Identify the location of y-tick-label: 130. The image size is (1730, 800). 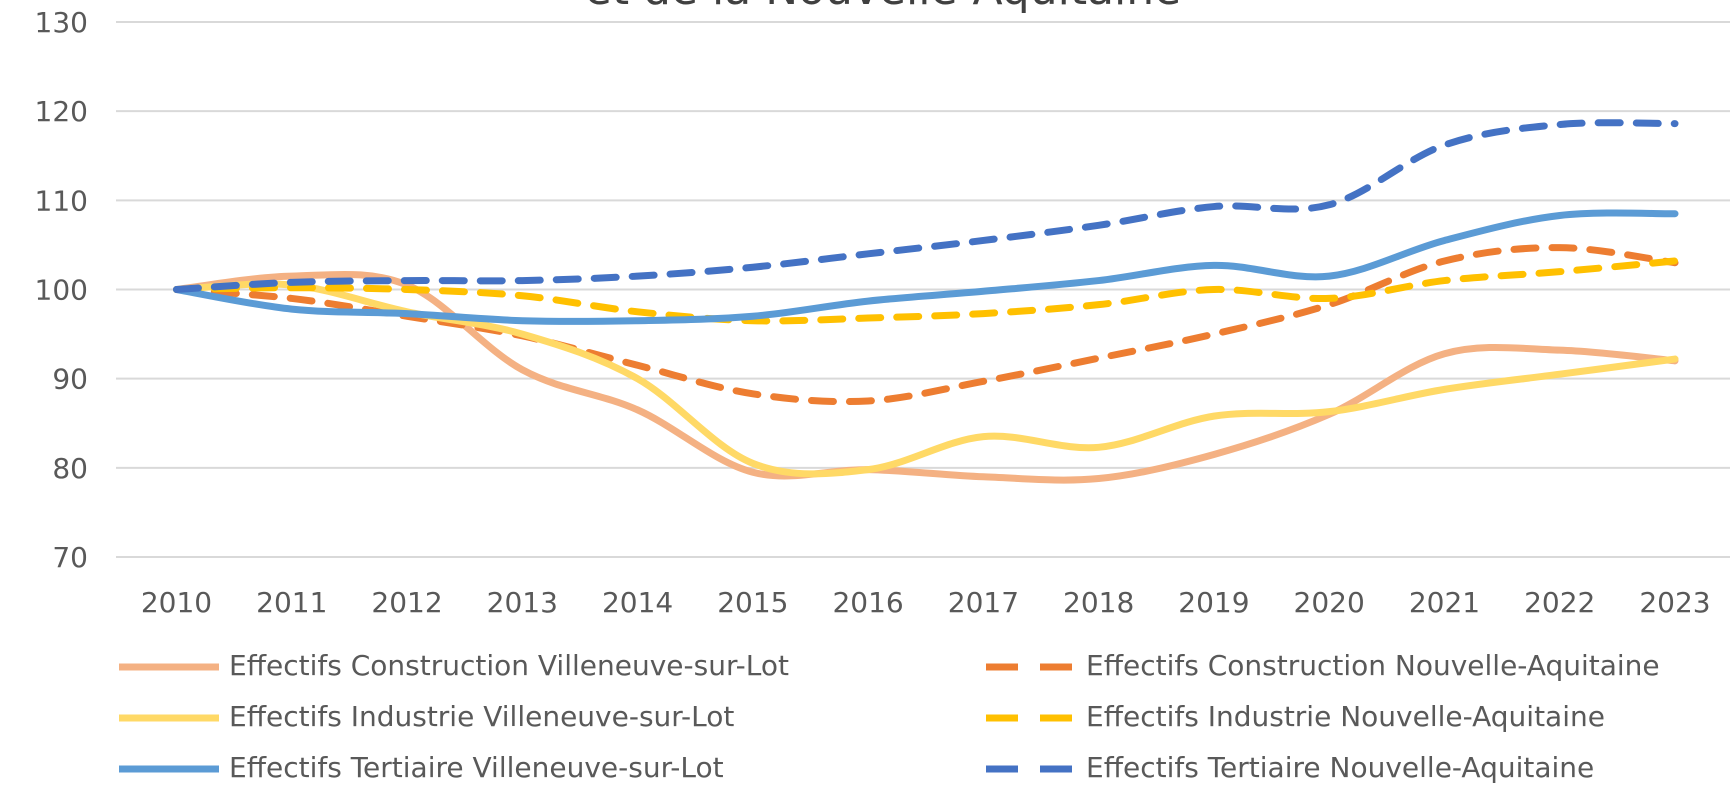
(61, 22).